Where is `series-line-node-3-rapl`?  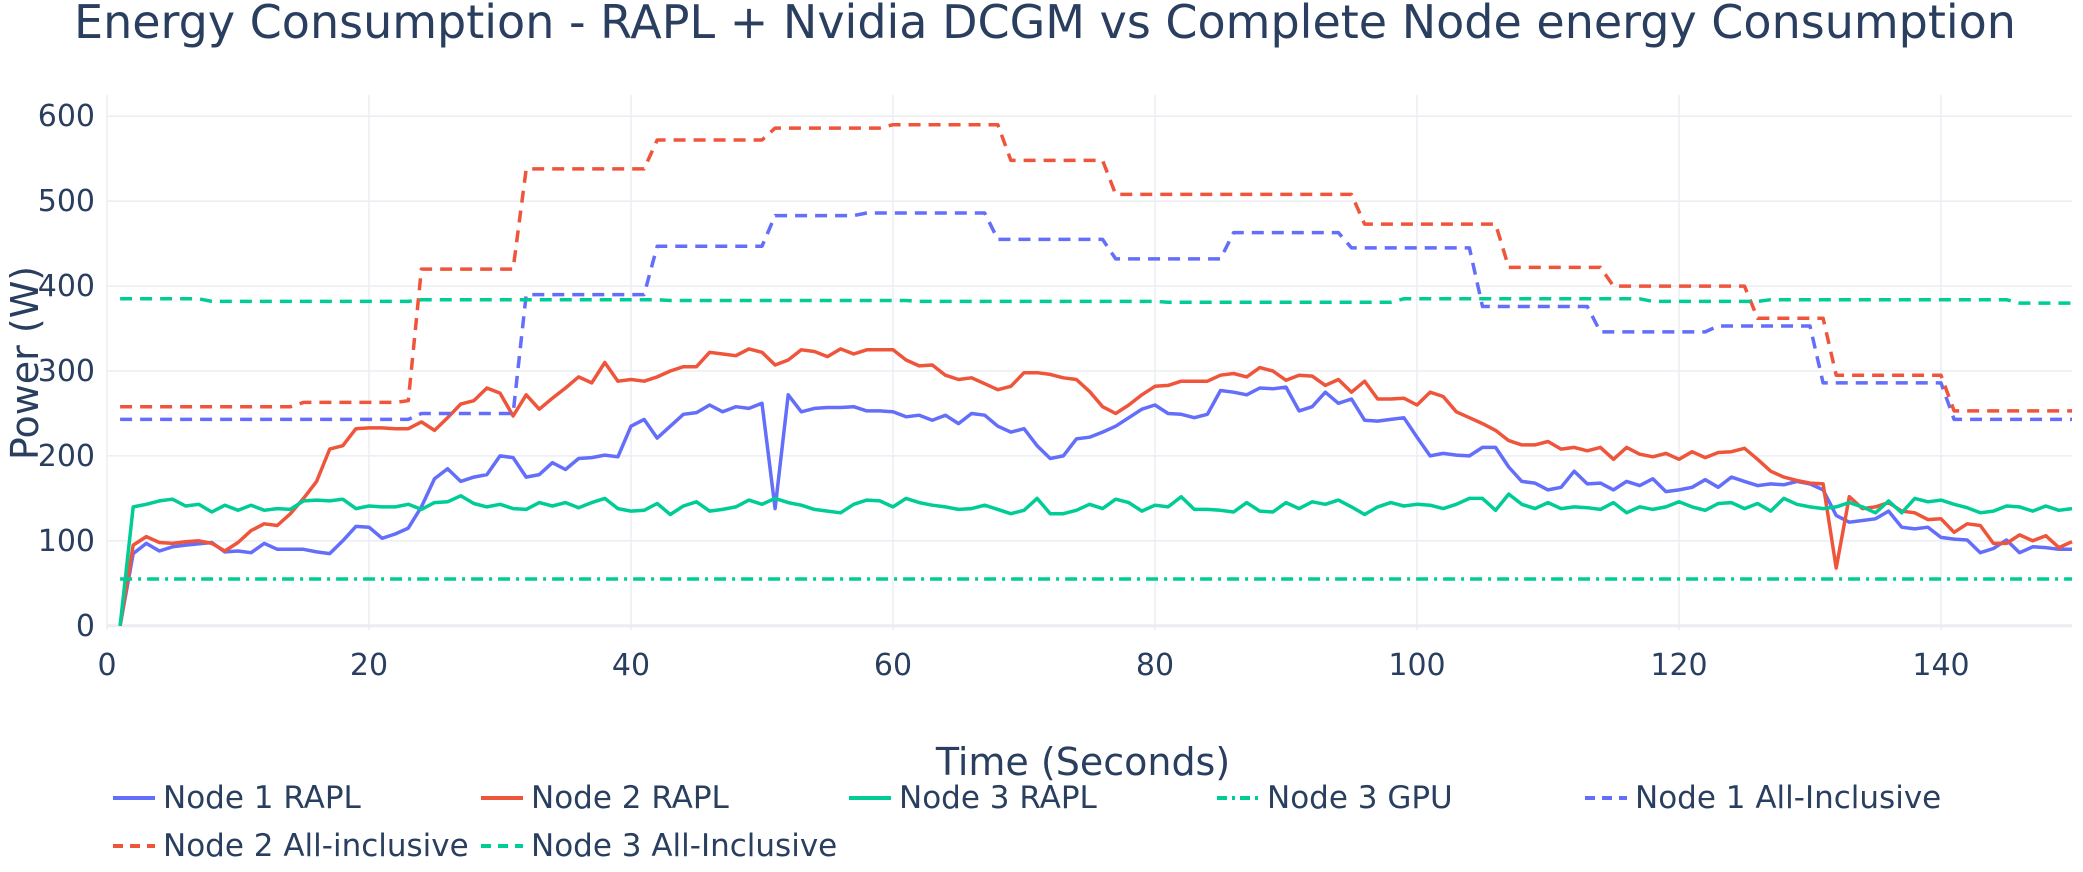 series-line-node-3-rapl is located at coordinates (1095, 559).